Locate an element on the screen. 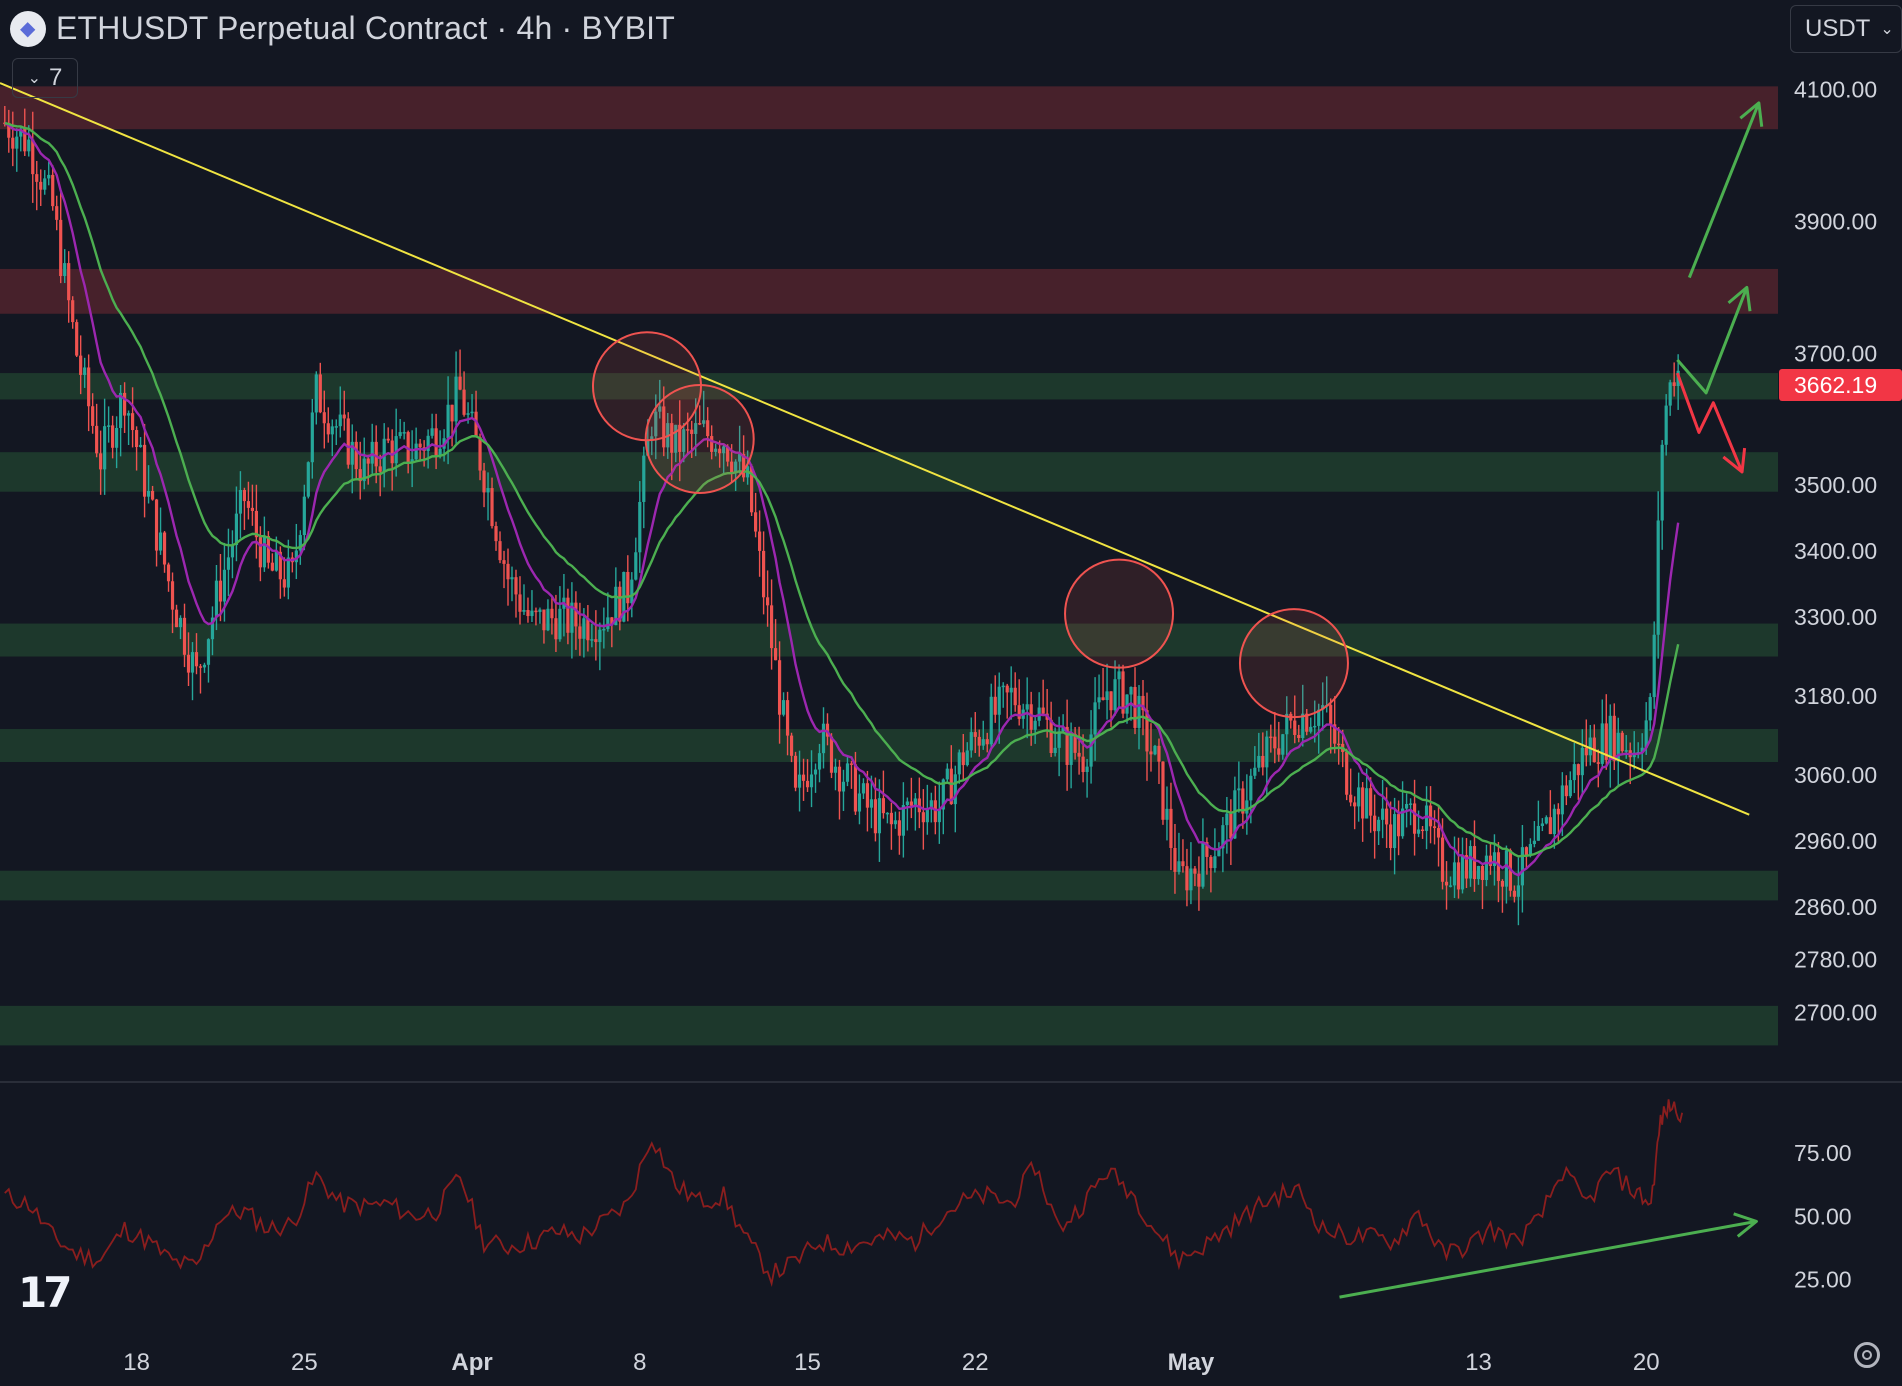 The height and width of the screenshot is (1386, 1902). price-tick-label: 2780.00 is located at coordinates (1835, 960).